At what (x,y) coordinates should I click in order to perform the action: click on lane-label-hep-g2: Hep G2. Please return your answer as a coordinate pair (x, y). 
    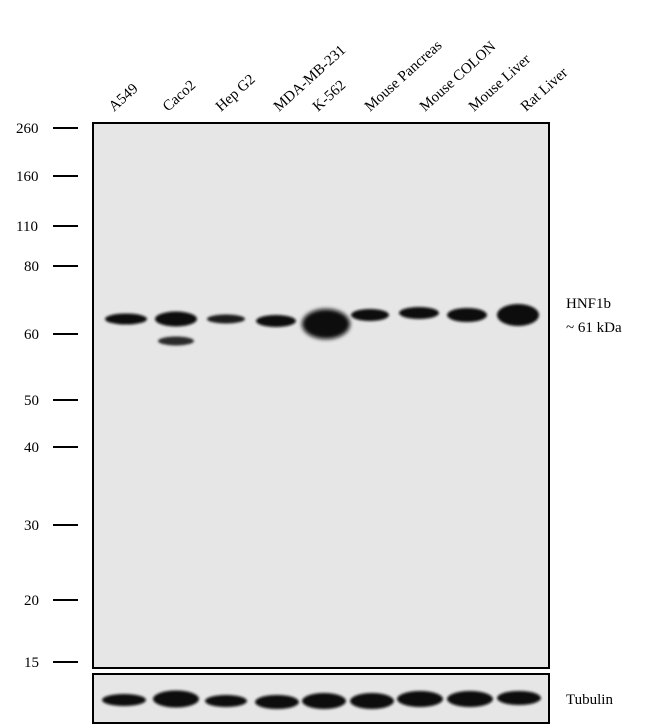
    Looking at the image, I should click on (236, 93).